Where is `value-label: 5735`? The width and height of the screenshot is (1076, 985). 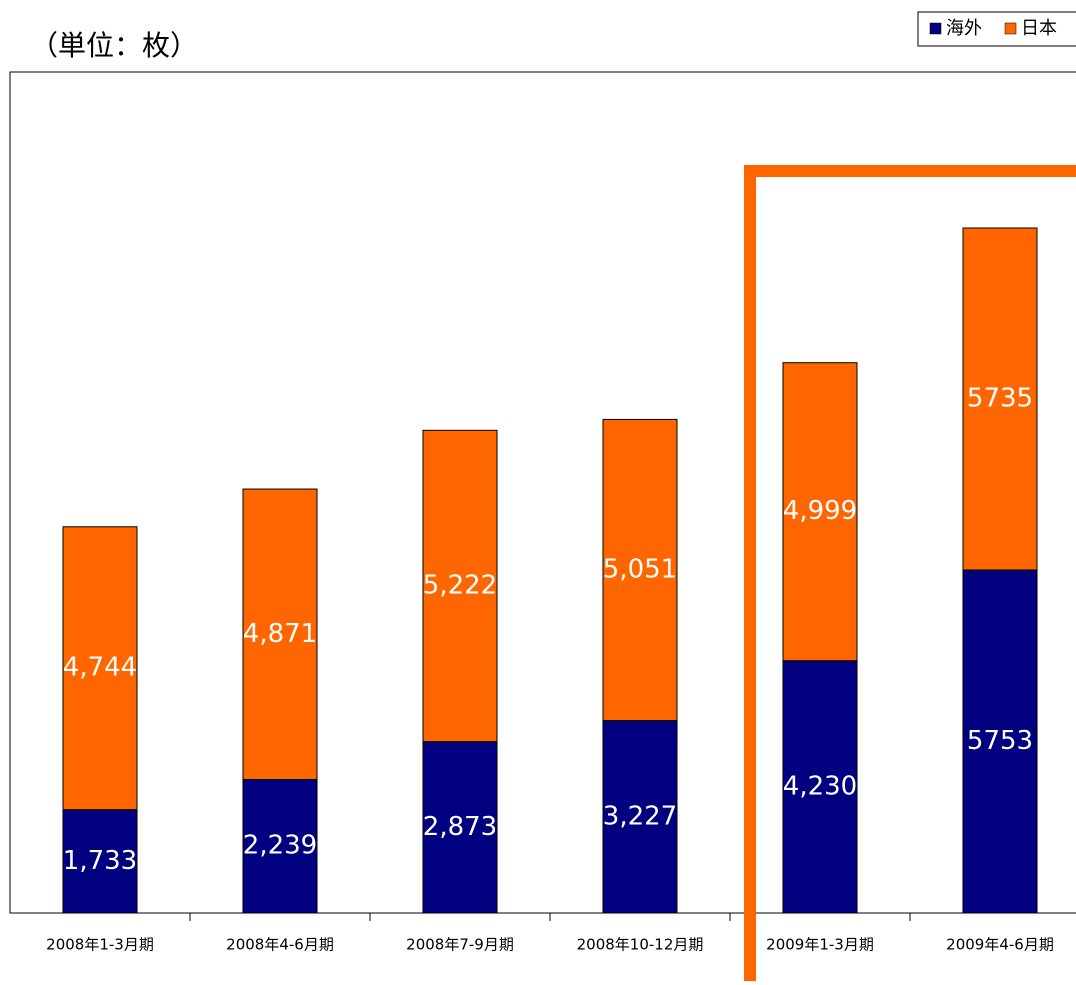
value-label: 5735 is located at coordinates (1000, 398).